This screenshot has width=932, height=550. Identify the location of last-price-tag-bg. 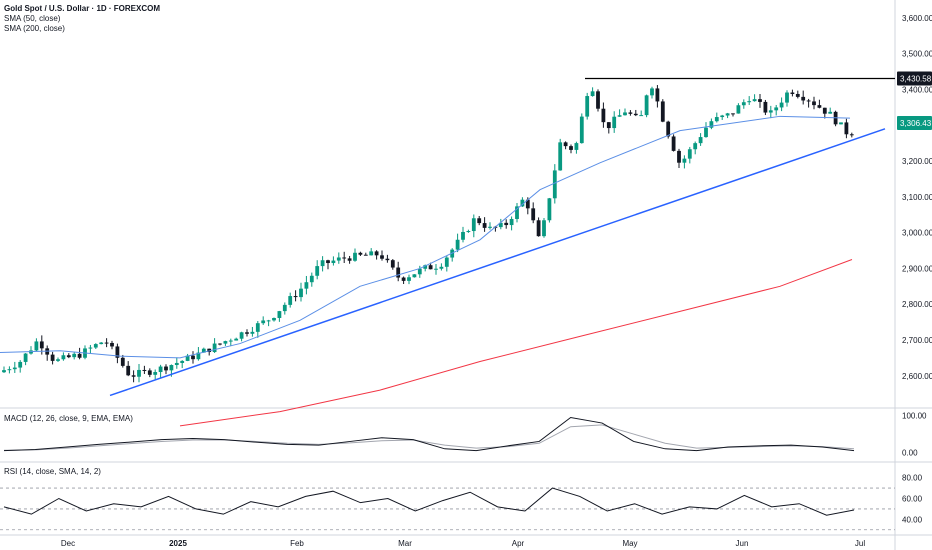
(914, 122).